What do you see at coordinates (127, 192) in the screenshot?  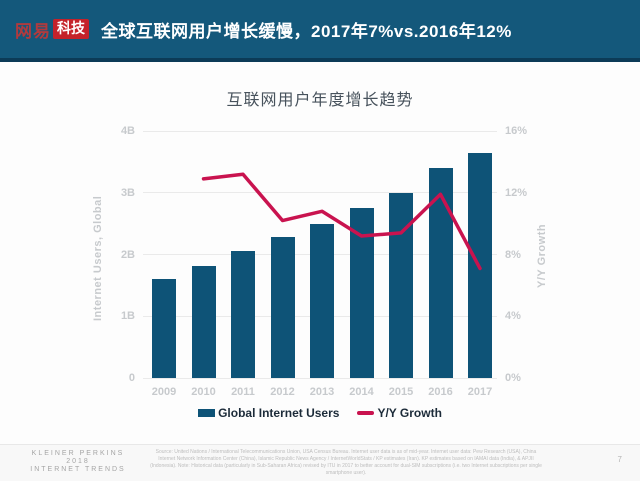 I see `axis-tick-label-left: 3B` at bounding box center [127, 192].